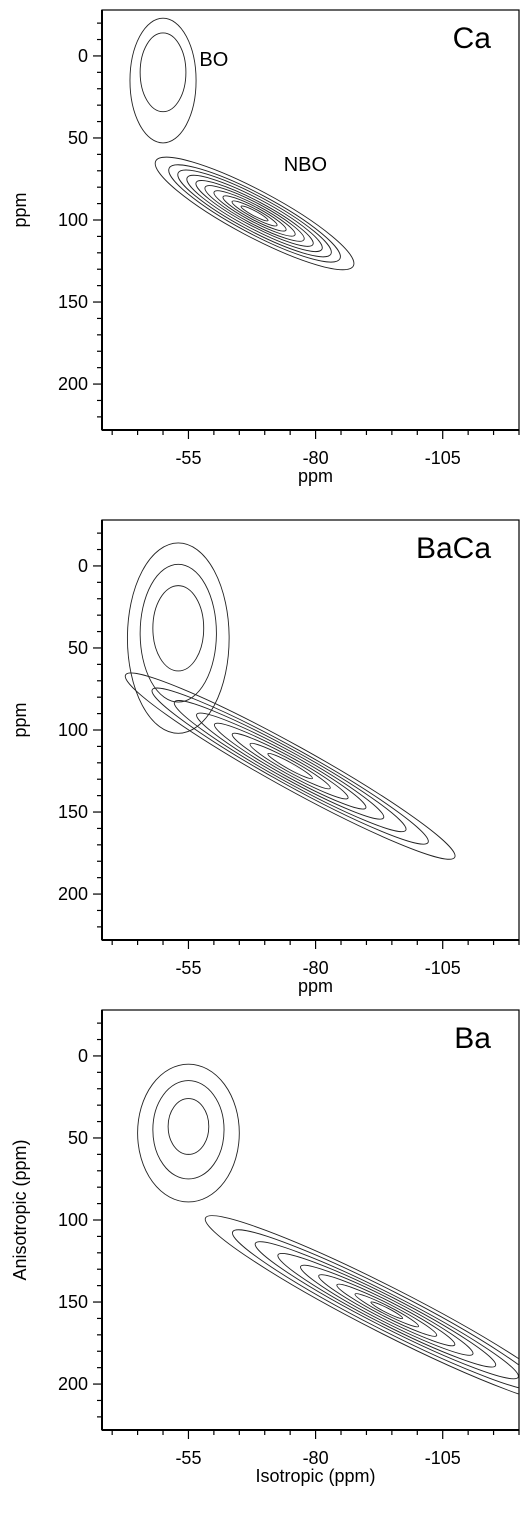 The image size is (522, 1518). What do you see at coordinates (305, 165) in the screenshot?
I see `region-label: NBO` at bounding box center [305, 165].